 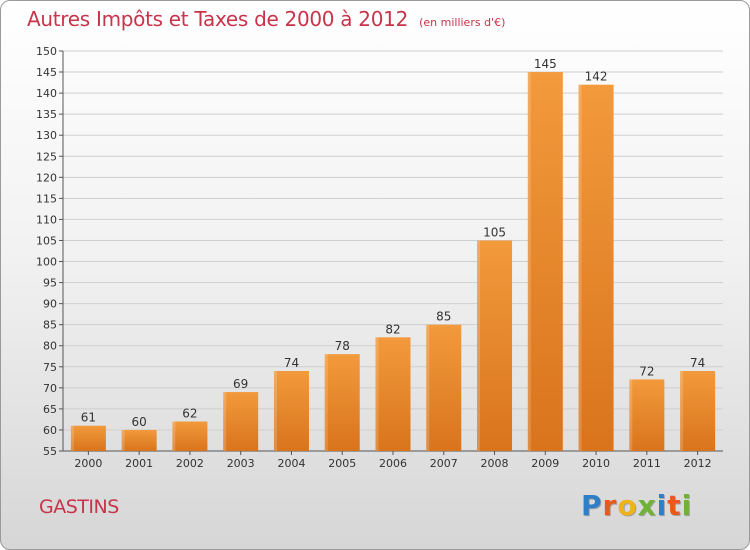 What do you see at coordinates (88, 418) in the screenshot?
I see `data-label: 61` at bounding box center [88, 418].